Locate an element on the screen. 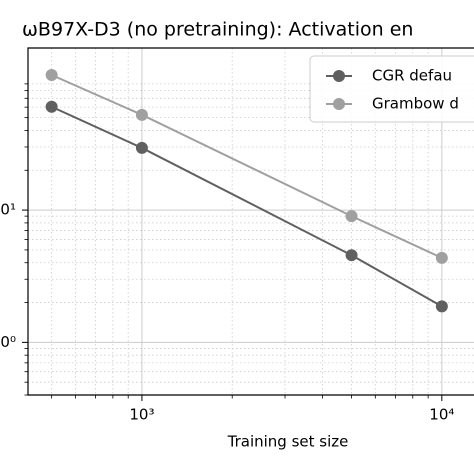 This screenshot has height=474, width=474. legend-label: CGR defau is located at coordinates (412, 76).